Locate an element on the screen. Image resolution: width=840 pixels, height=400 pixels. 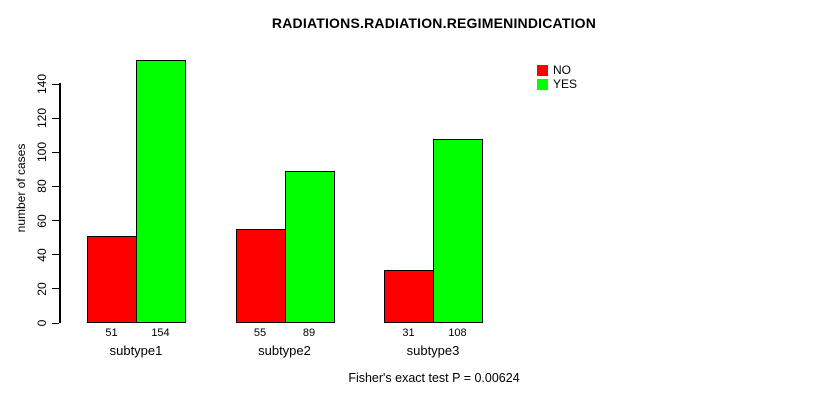
y-tick-label: 60 is located at coordinates (42, 220).